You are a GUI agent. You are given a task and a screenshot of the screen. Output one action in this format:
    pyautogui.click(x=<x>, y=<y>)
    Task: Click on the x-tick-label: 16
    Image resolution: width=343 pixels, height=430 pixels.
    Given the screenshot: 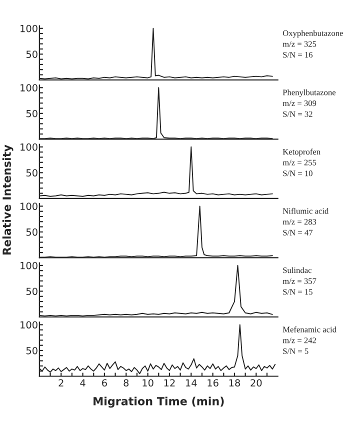 What is the action you would take?
    pyautogui.click(x=213, y=383)
    